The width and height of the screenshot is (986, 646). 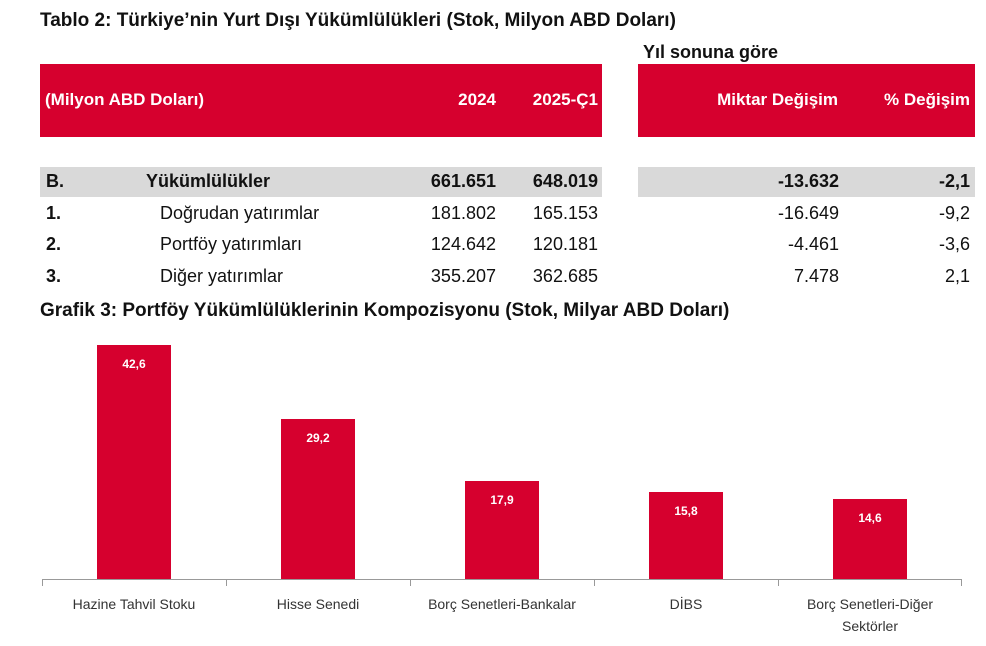 What do you see at coordinates (502, 604) in the screenshot?
I see `x-axis-label: Borç Senetleri-Bankalar` at bounding box center [502, 604].